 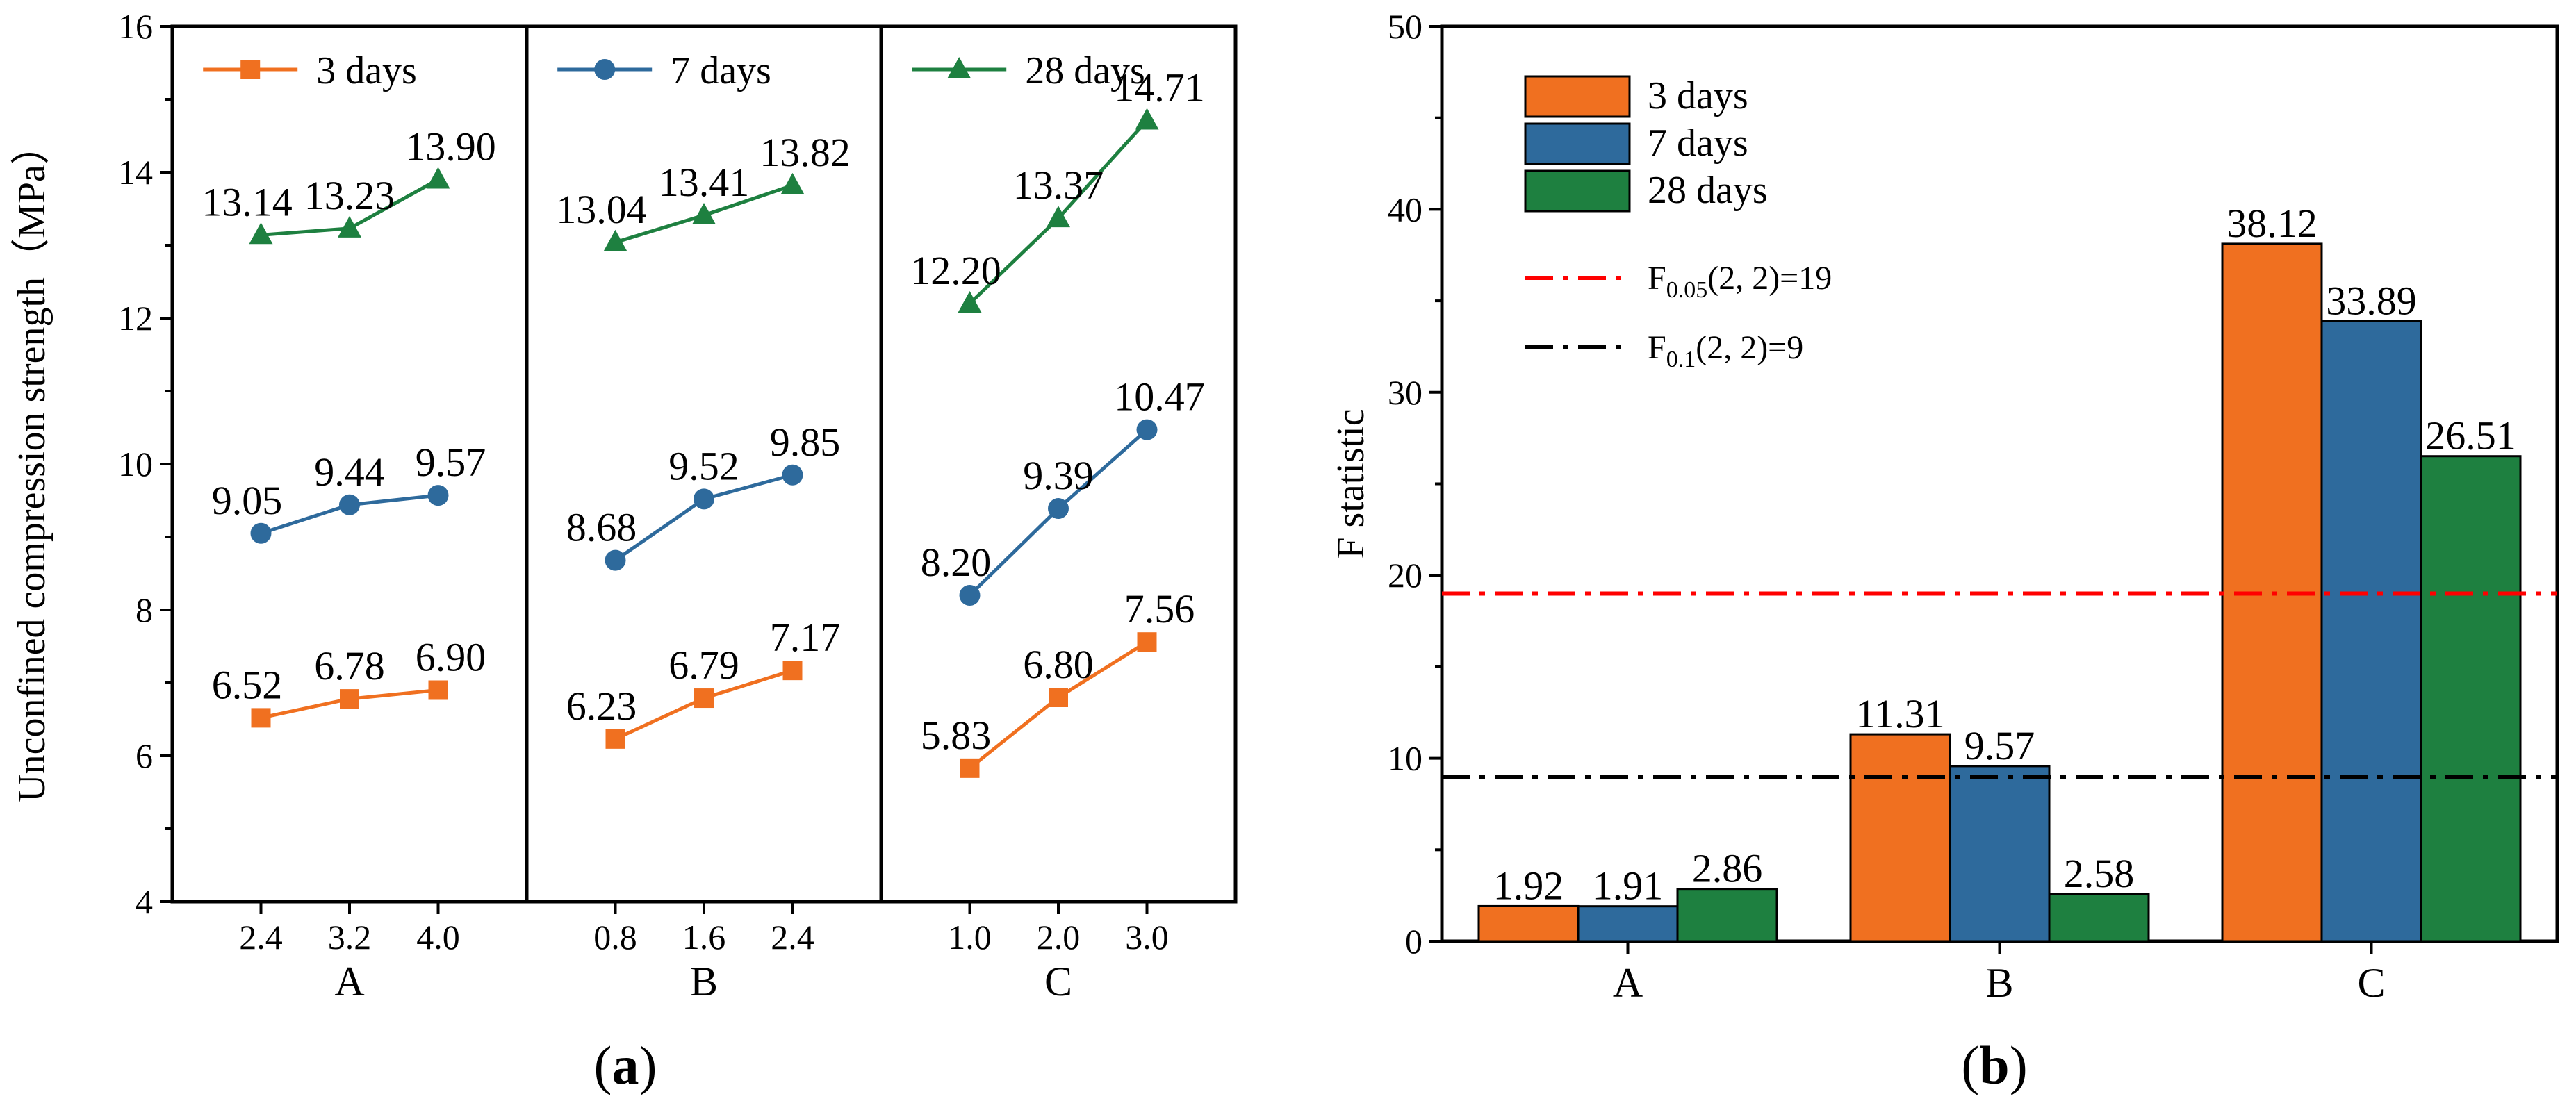 What do you see at coordinates (1058, 981) in the screenshot?
I see `group-label: C` at bounding box center [1058, 981].